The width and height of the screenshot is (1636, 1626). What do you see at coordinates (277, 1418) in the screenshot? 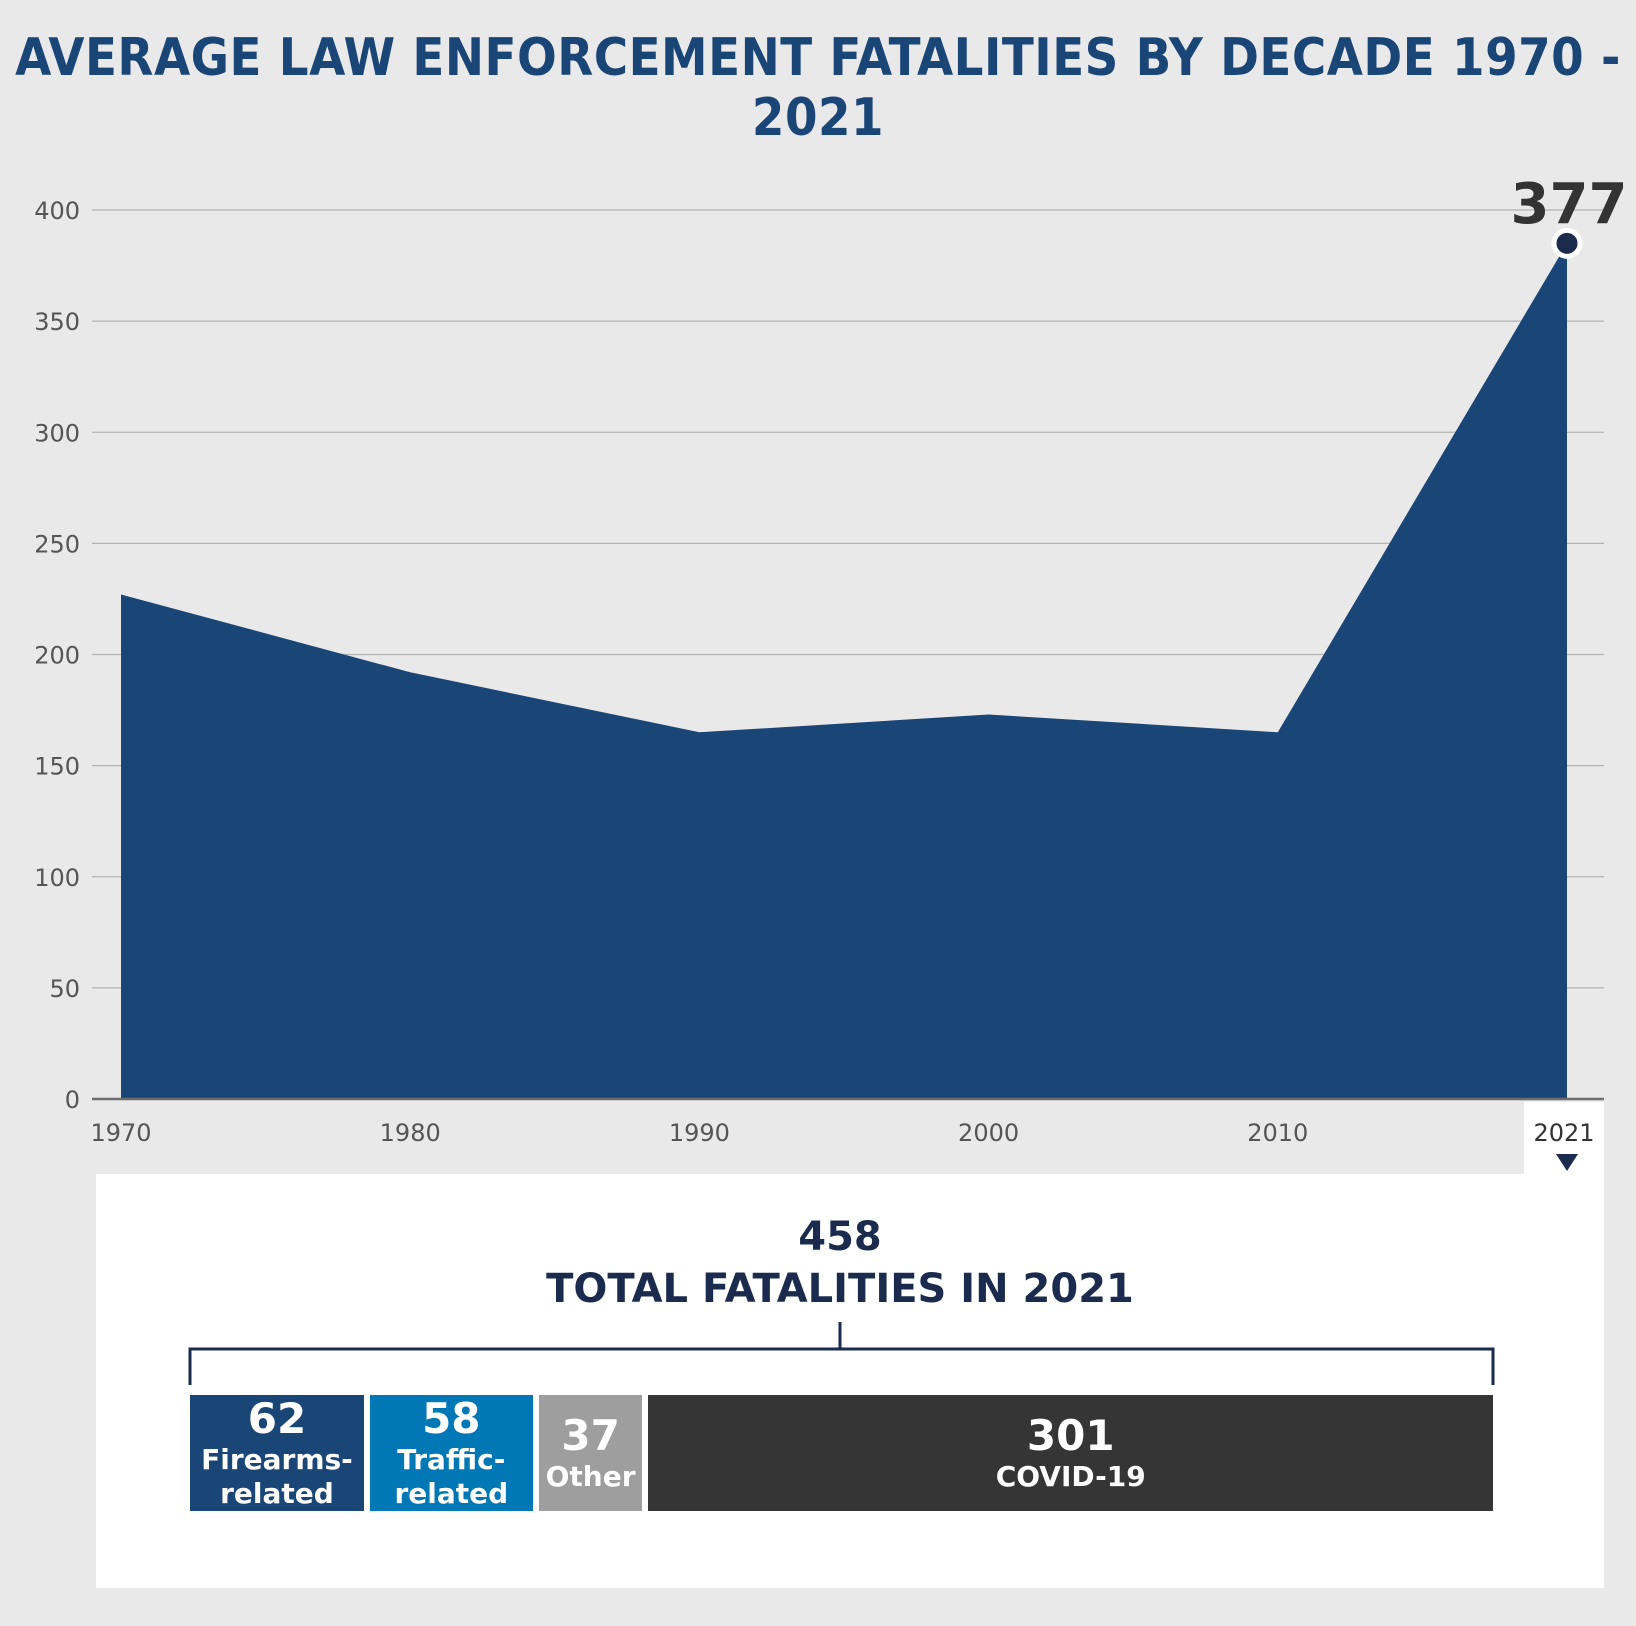
I see `segment-value: 62` at bounding box center [277, 1418].